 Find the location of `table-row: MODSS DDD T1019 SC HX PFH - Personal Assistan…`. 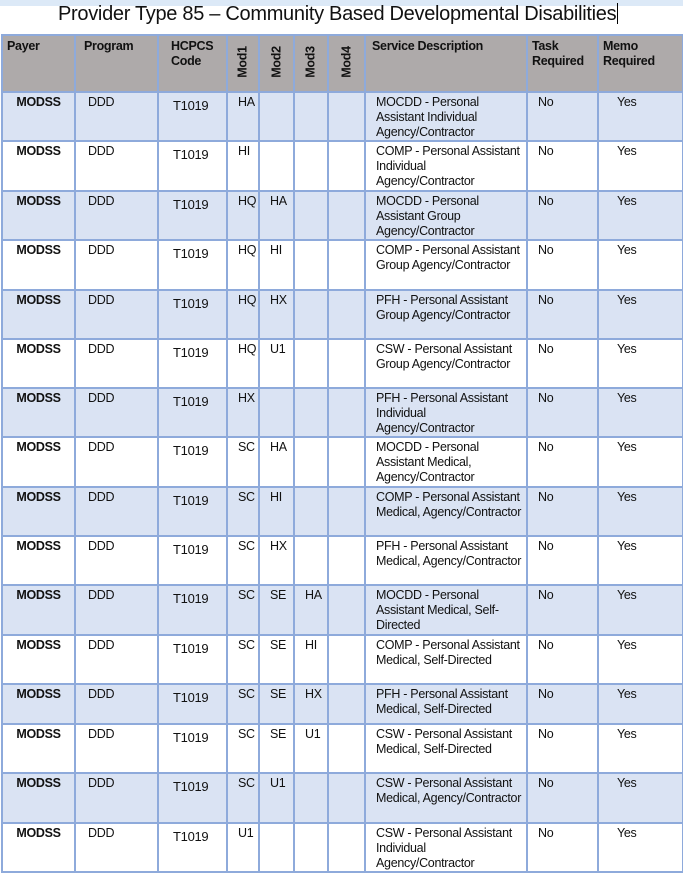

table-row: MODSS DDD T1019 SC HX PFH - Personal Assistan… is located at coordinates (342, 560).